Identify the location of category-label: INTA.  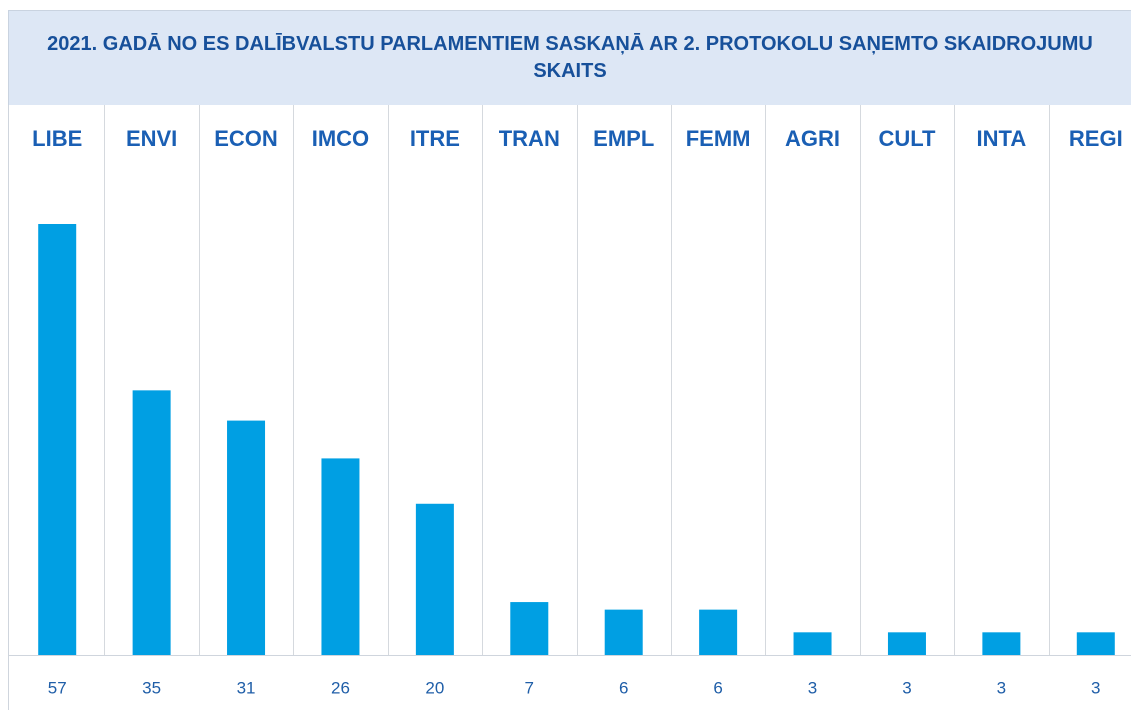
(1002, 138).